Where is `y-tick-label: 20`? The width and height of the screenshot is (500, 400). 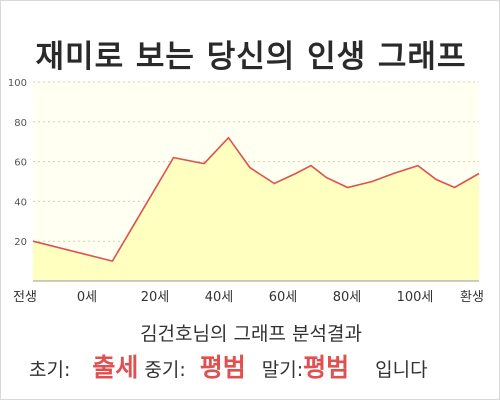 y-tick-label: 20 is located at coordinates (20, 242).